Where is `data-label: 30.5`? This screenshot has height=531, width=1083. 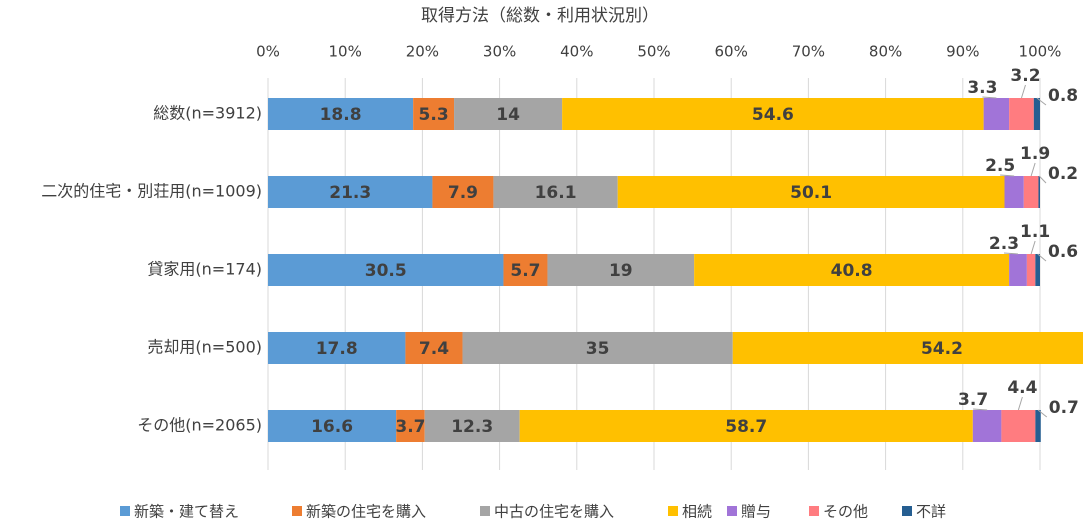 data-label: 30.5 is located at coordinates (386, 271).